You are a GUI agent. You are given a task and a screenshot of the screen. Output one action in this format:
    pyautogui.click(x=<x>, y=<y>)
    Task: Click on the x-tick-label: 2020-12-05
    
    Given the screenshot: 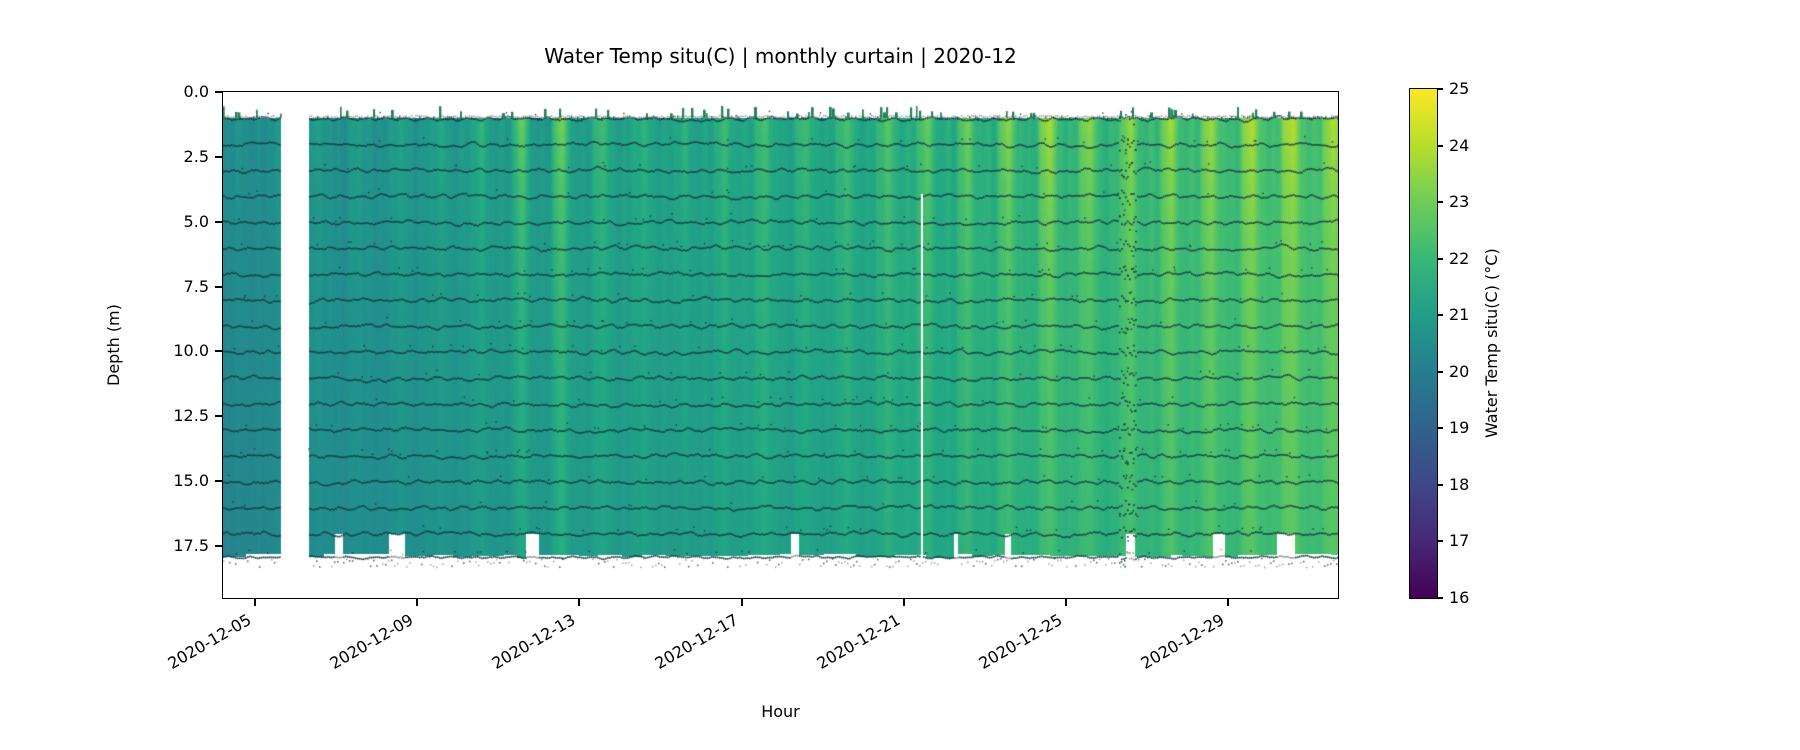 What is the action you would take?
    pyautogui.click(x=209, y=641)
    